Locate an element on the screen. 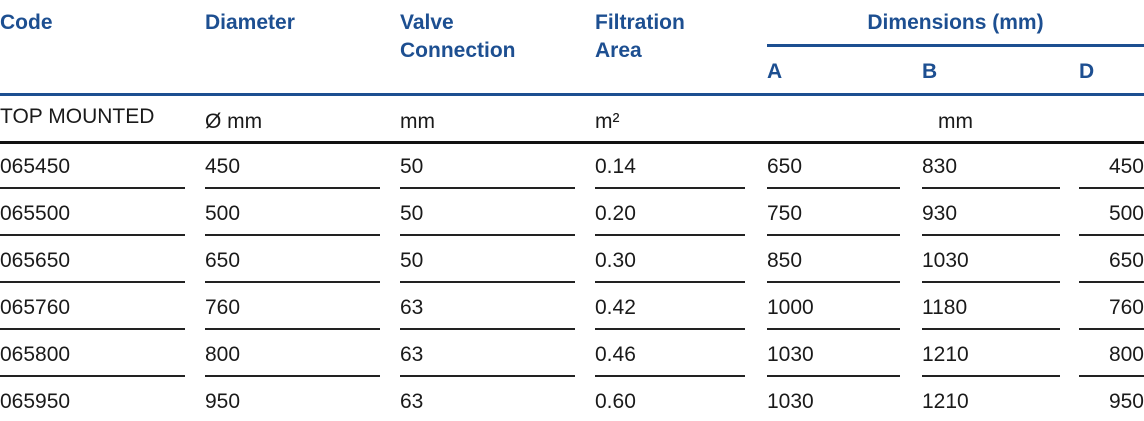 The width and height of the screenshot is (1144, 421). table-cell: 065800 is located at coordinates (35, 354).